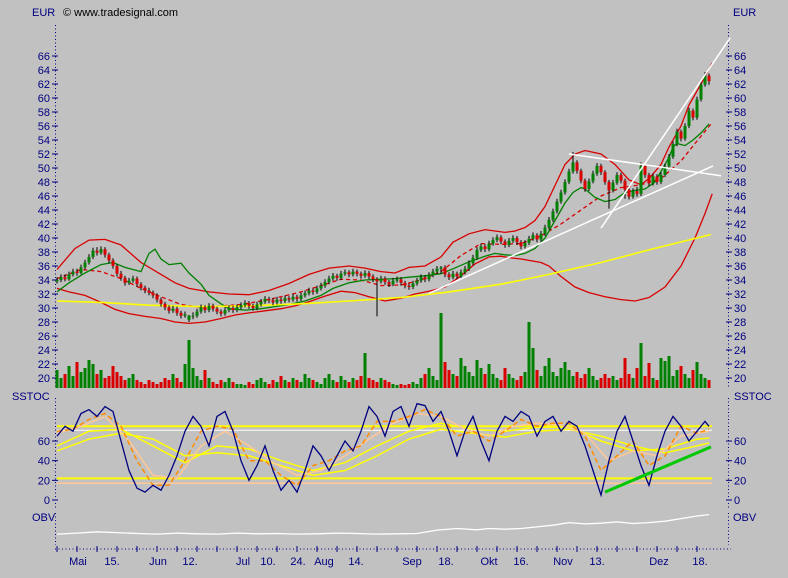 The width and height of the screenshot is (788, 578). What do you see at coordinates (121, 13) in the screenshot?
I see `copyright-text: © www.tradesignal.com` at bounding box center [121, 13].